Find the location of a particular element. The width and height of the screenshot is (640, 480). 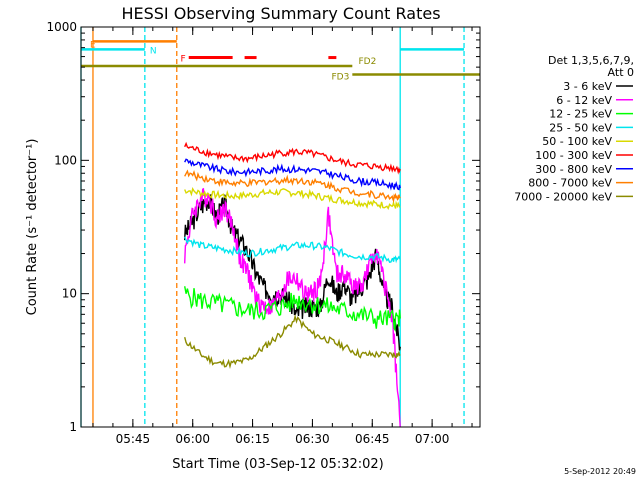

legend-label-800-7000-kev: 800 - 7000 keV is located at coordinates (570, 183).